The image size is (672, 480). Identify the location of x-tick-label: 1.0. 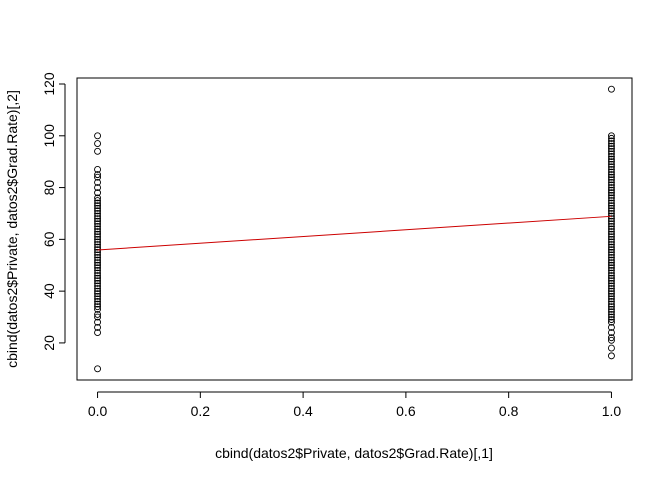
(612, 411).